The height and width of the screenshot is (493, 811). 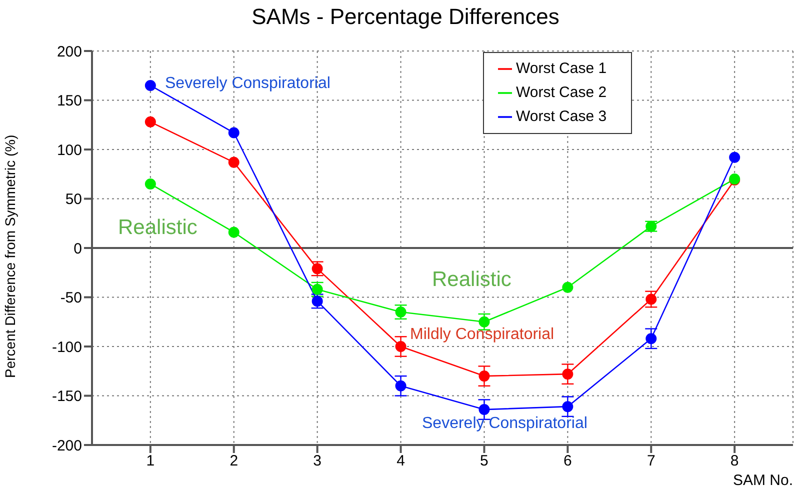 I want to click on y-tick-label: 50, so click(x=73, y=199).